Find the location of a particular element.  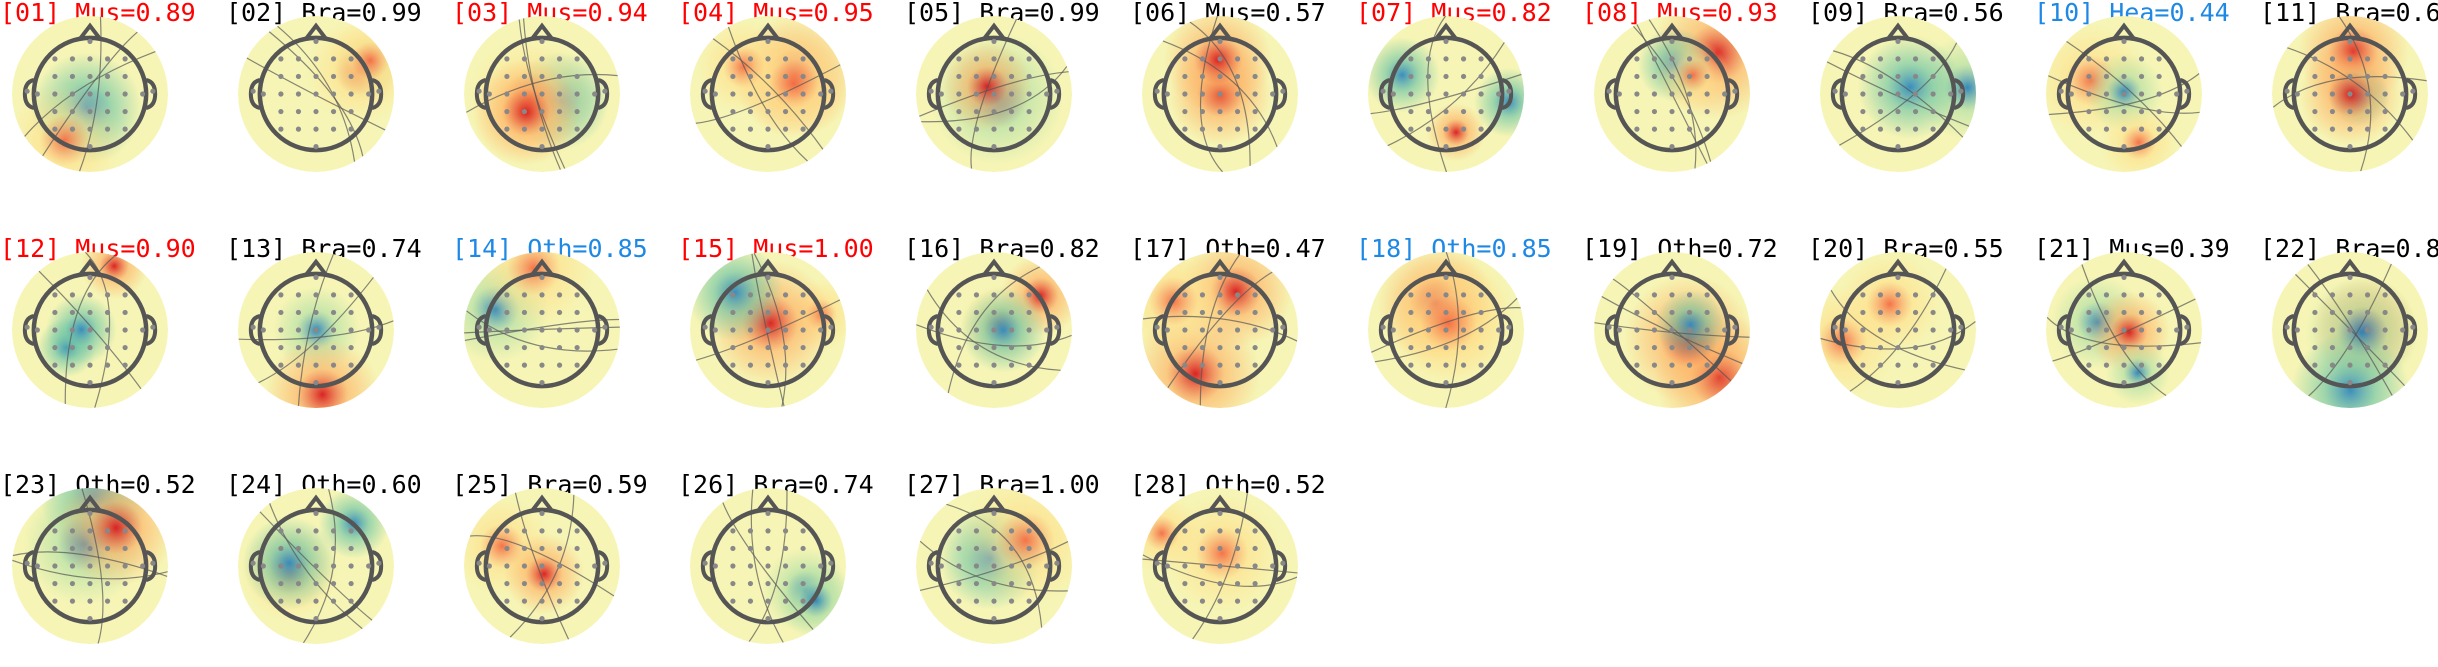

component: [18] Oth=0.85 is located at coordinates (1454, 321).